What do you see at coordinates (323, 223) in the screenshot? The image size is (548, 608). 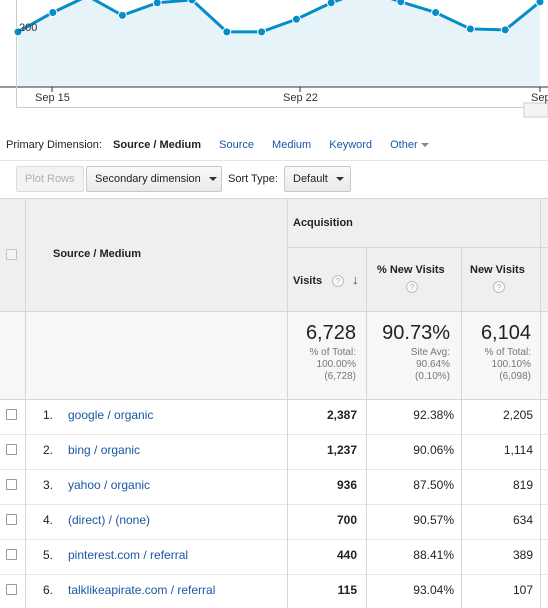 I see `acquisition-header: Acquisition` at bounding box center [323, 223].